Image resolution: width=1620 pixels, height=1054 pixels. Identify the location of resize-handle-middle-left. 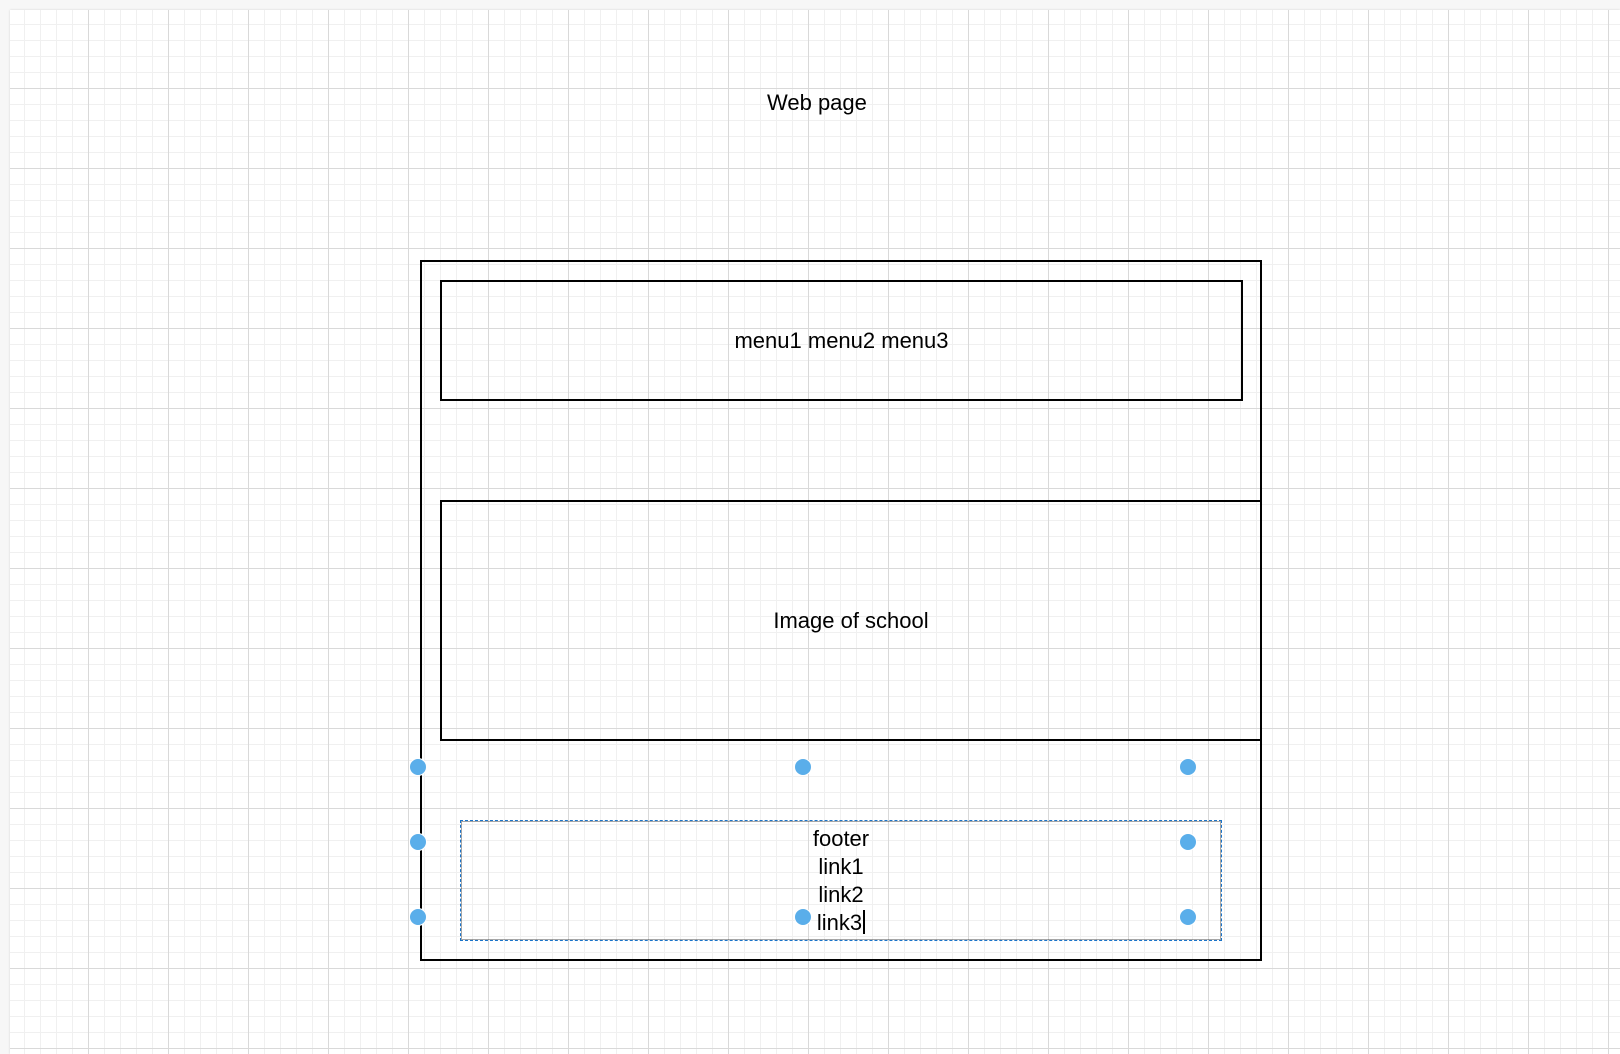
(418, 842).